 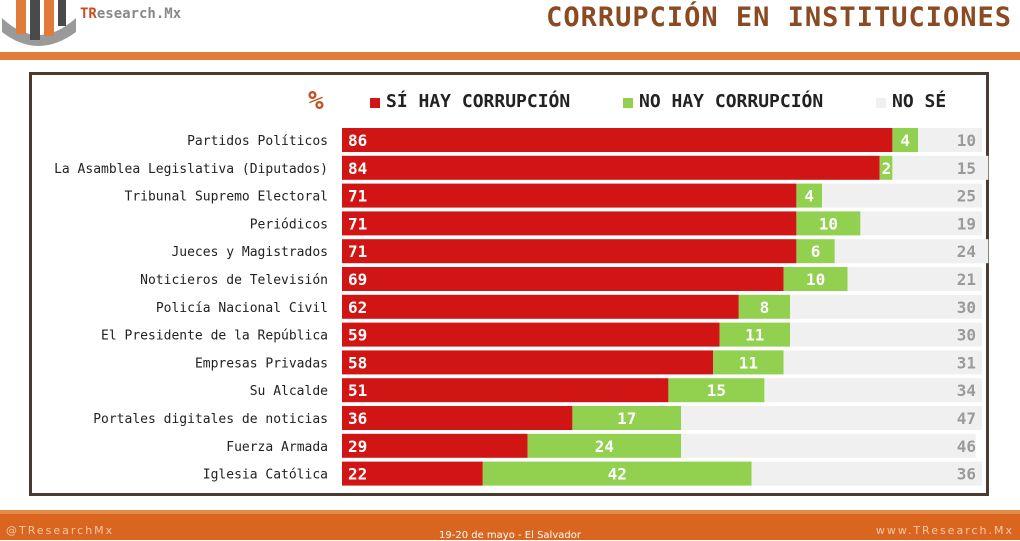 What do you see at coordinates (510, 512) in the screenshot?
I see `footer-band` at bounding box center [510, 512].